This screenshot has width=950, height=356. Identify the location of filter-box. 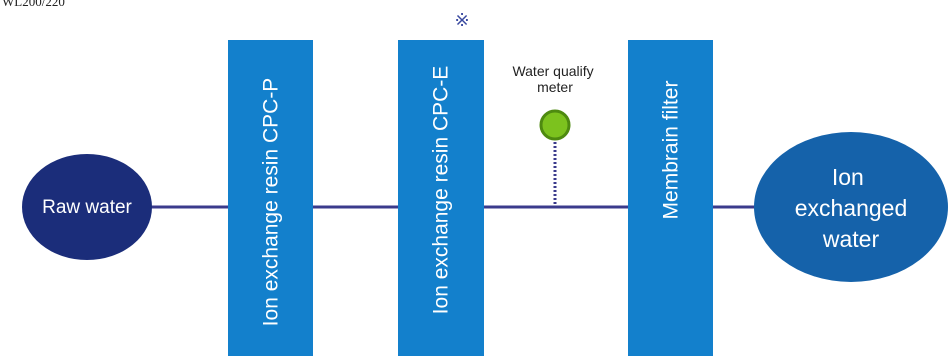
(670, 198).